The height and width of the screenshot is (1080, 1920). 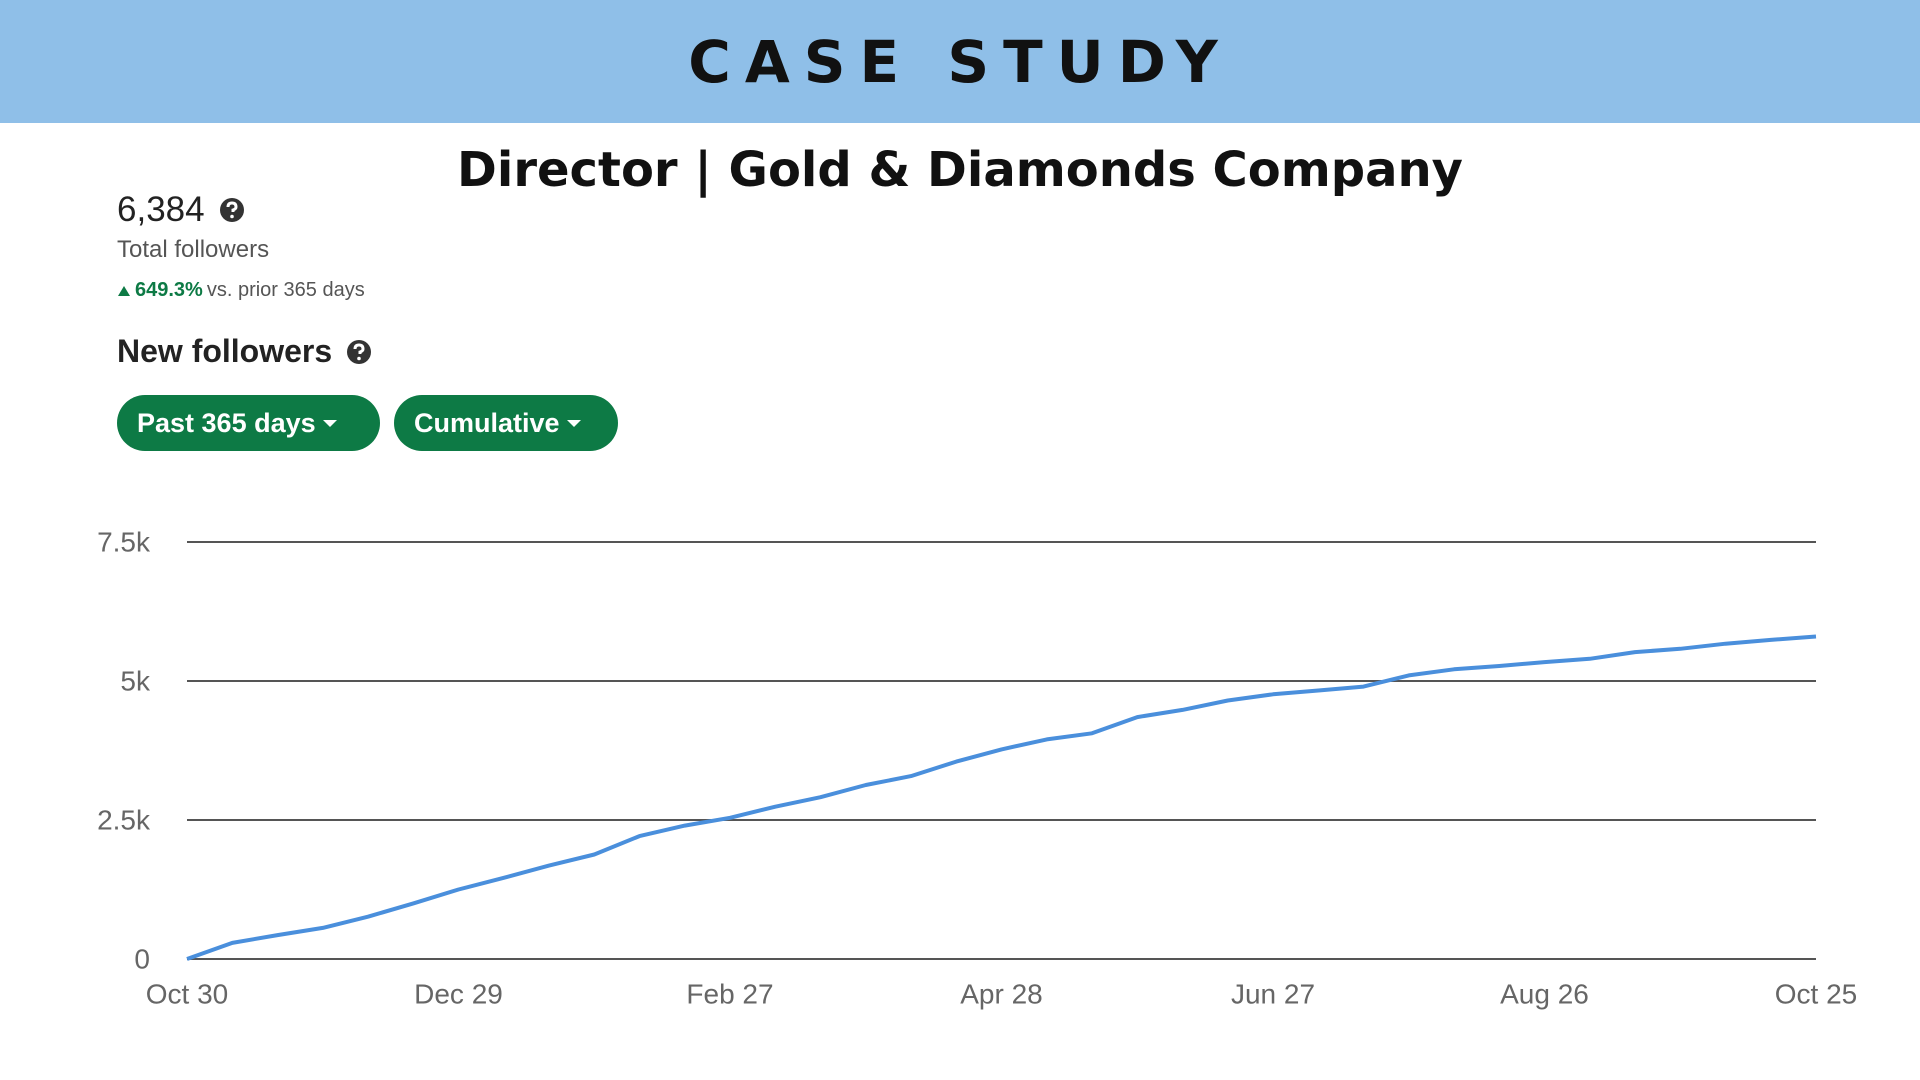 I want to click on header: CASE STUDY, so click(x=960, y=61).